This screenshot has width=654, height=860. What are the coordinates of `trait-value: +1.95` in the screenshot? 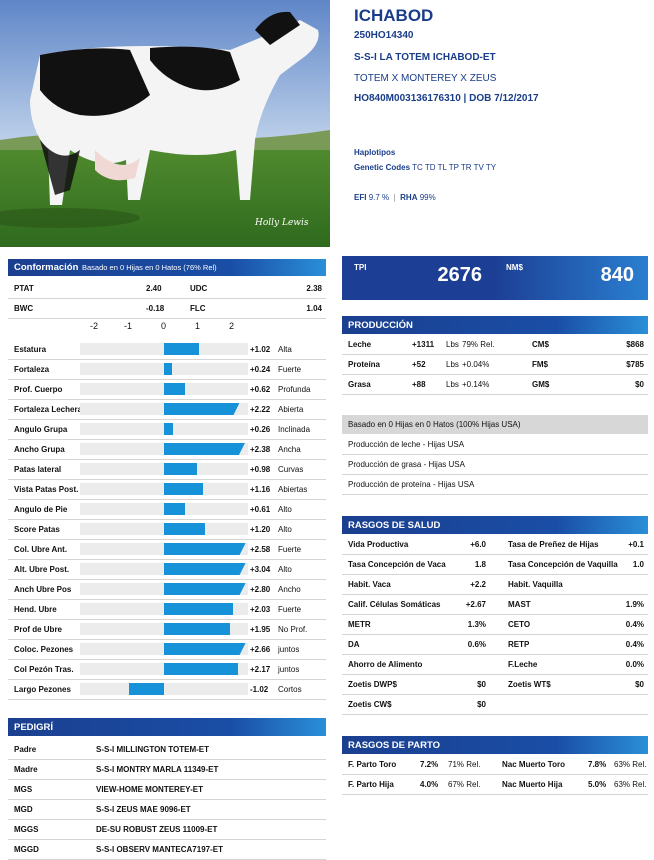 It's located at (260, 629).